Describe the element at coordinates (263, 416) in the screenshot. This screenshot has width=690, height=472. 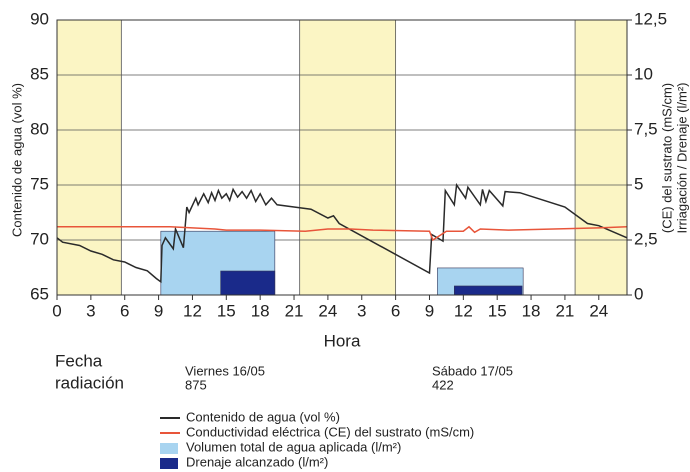
I see `legend-label: Contenido de agua (vol %)` at that location.